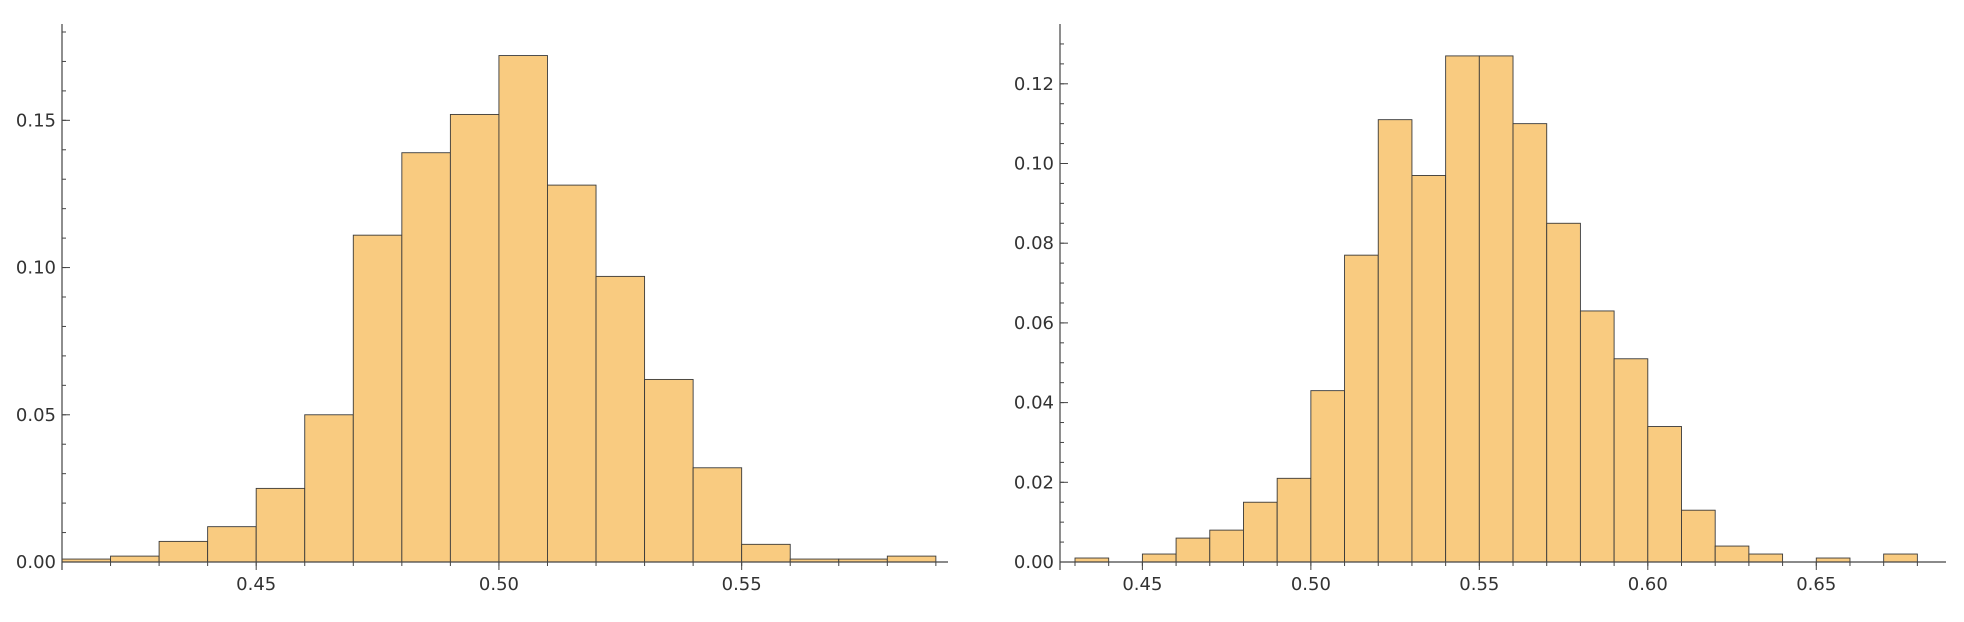 The width and height of the screenshot is (1964, 622). I want to click on y-tick-label: 0.08, so click(1034, 243).